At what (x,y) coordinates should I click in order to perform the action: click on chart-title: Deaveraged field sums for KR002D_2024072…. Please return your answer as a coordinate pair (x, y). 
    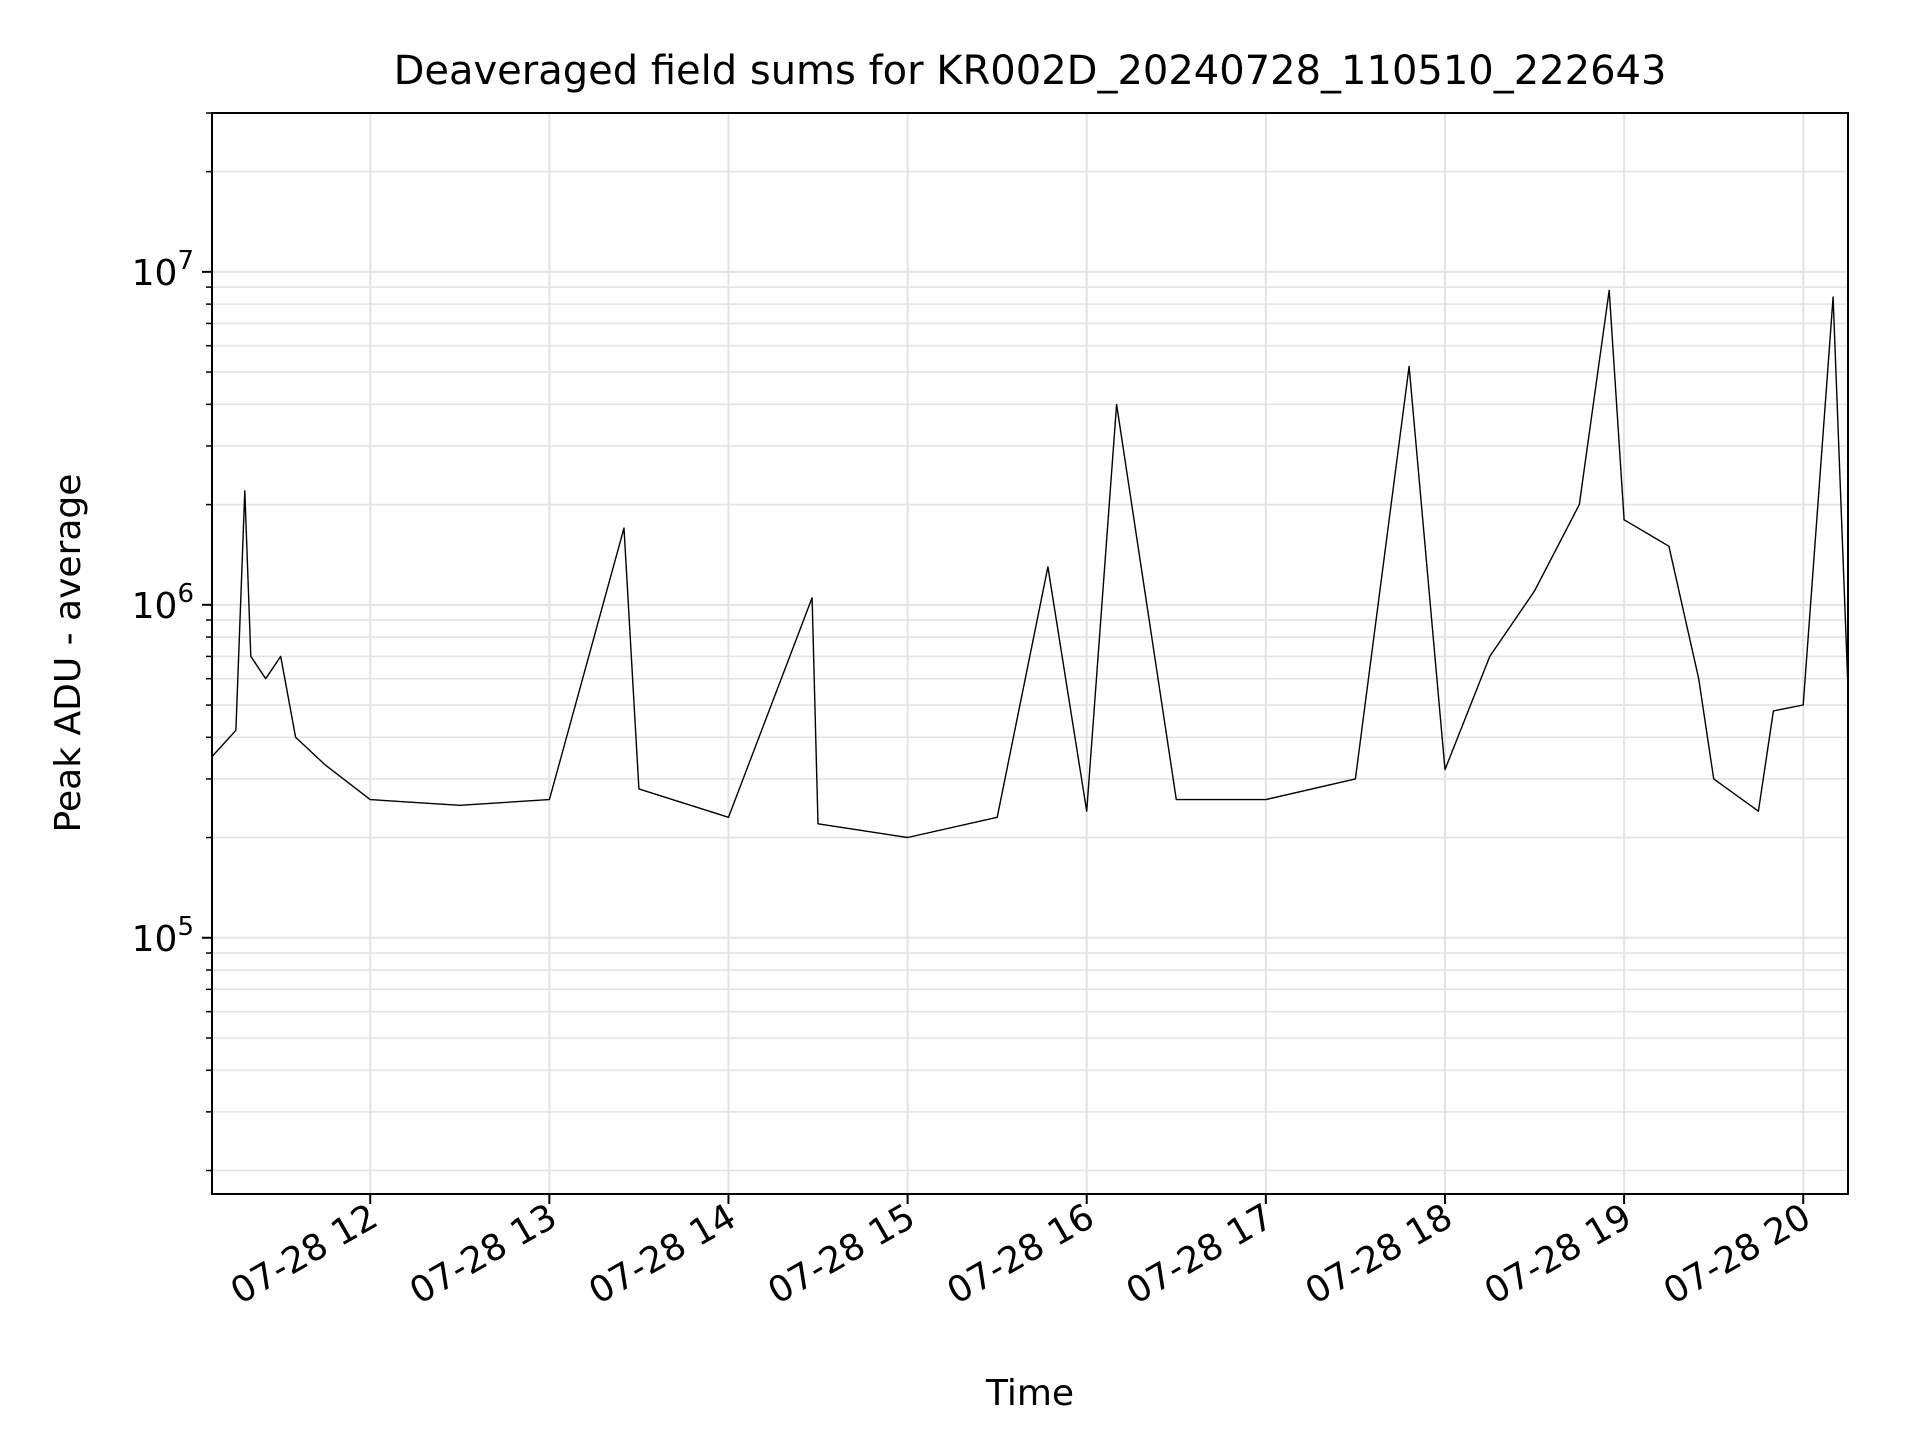
    Looking at the image, I should click on (1030, 71).